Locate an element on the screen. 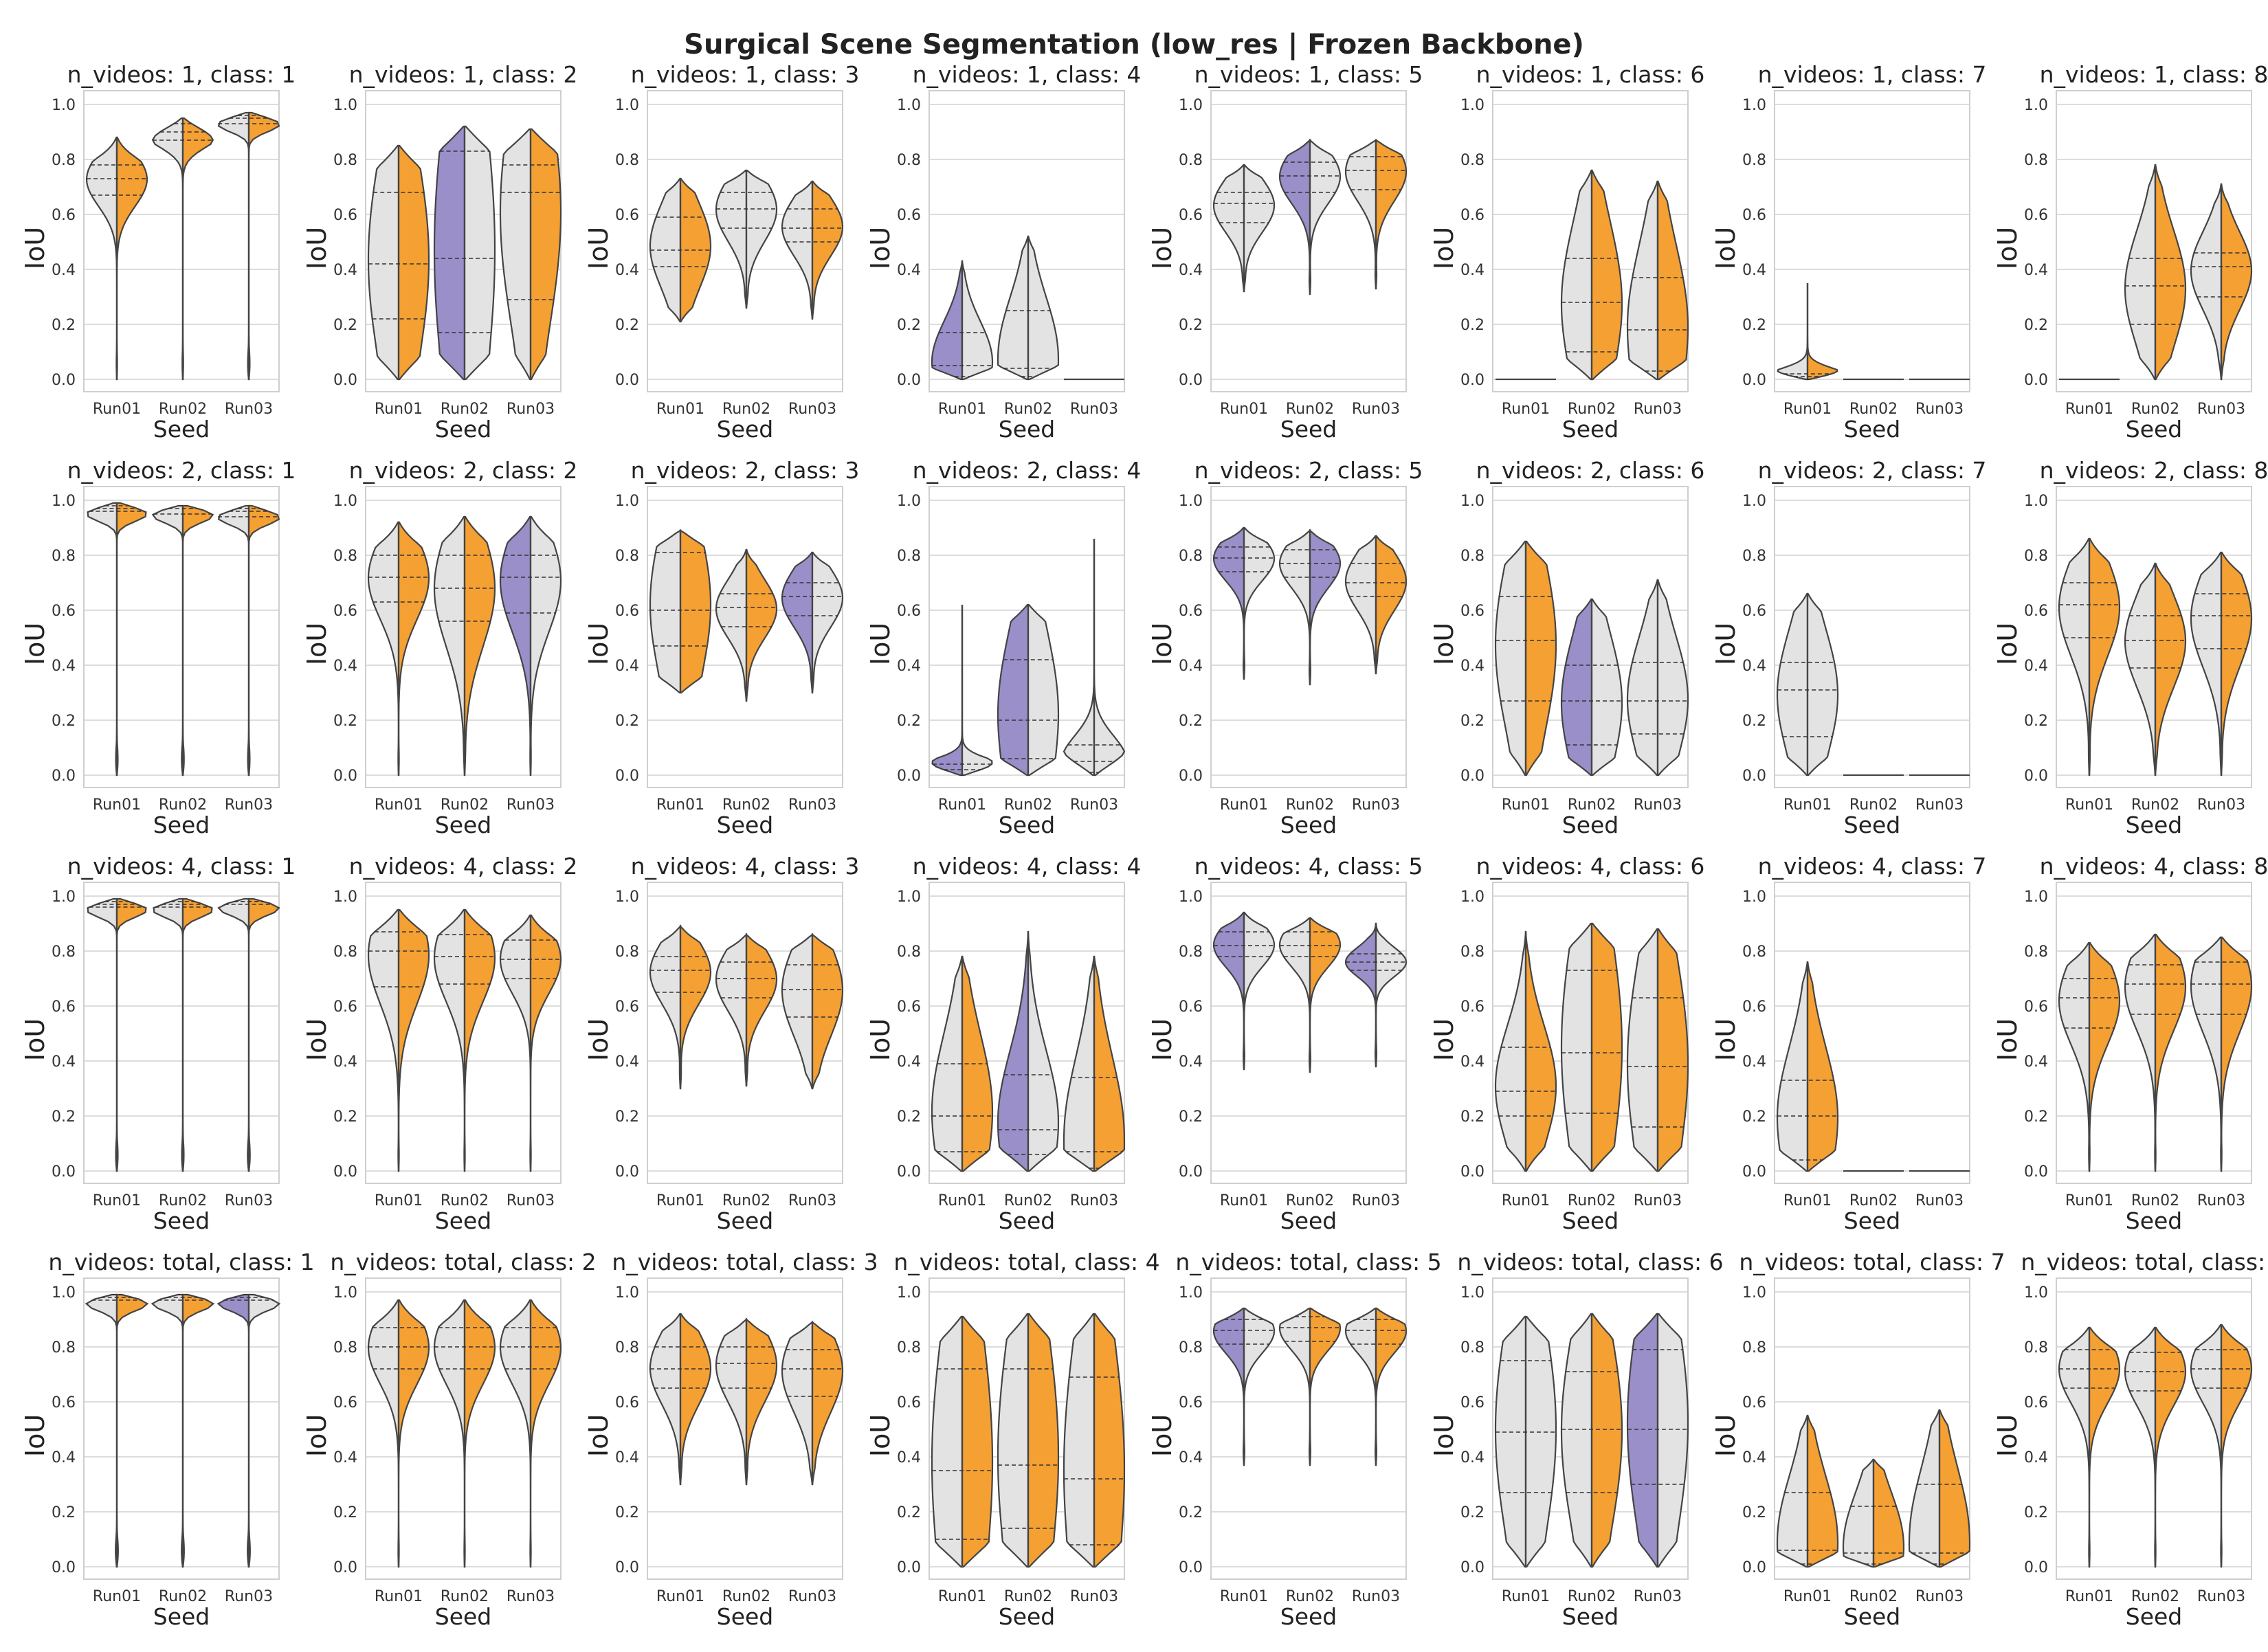  panel-title: n_videos: 1, class: 6 is located at coordinates (1590, 74).